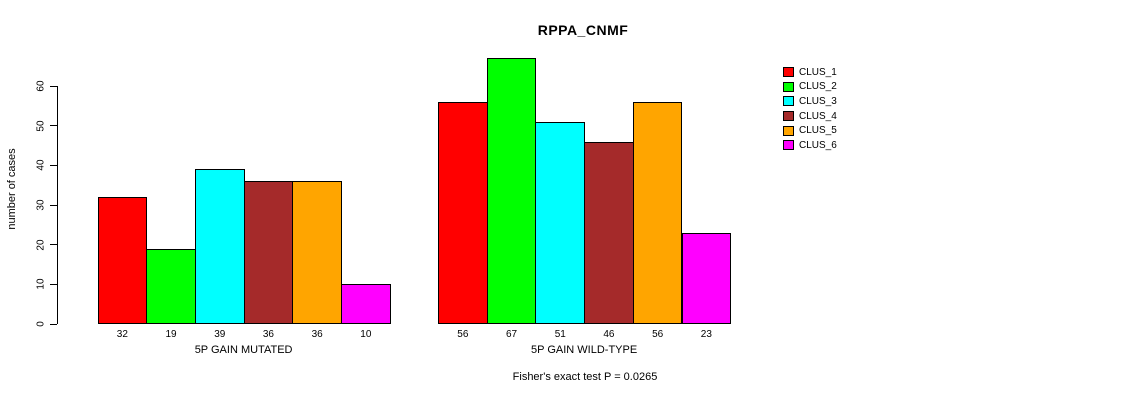  Describe the element at coordinates (317, 252) in the screenshot. I see `bar-clus_5-group1` at that location.